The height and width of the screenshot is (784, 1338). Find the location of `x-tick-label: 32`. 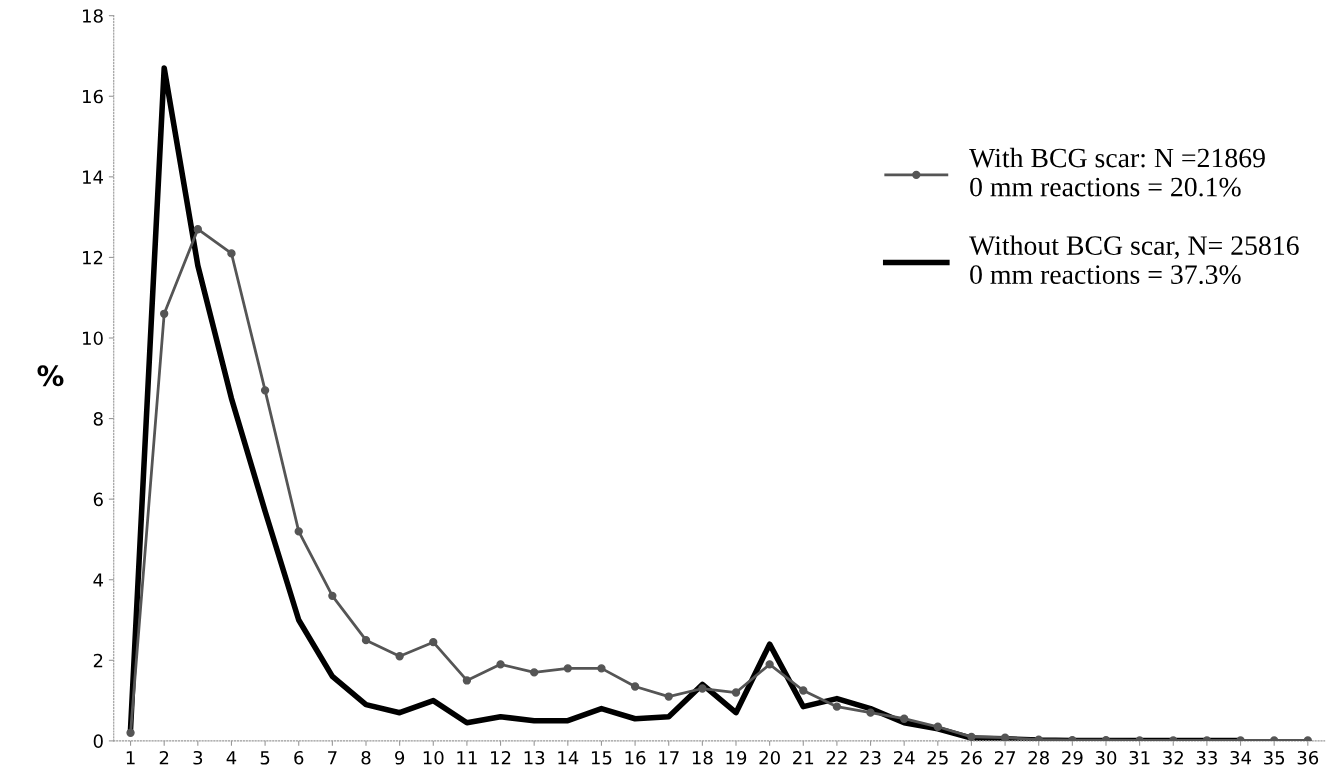

x-tick-label: 32 is located at coordinates (1173, 757).